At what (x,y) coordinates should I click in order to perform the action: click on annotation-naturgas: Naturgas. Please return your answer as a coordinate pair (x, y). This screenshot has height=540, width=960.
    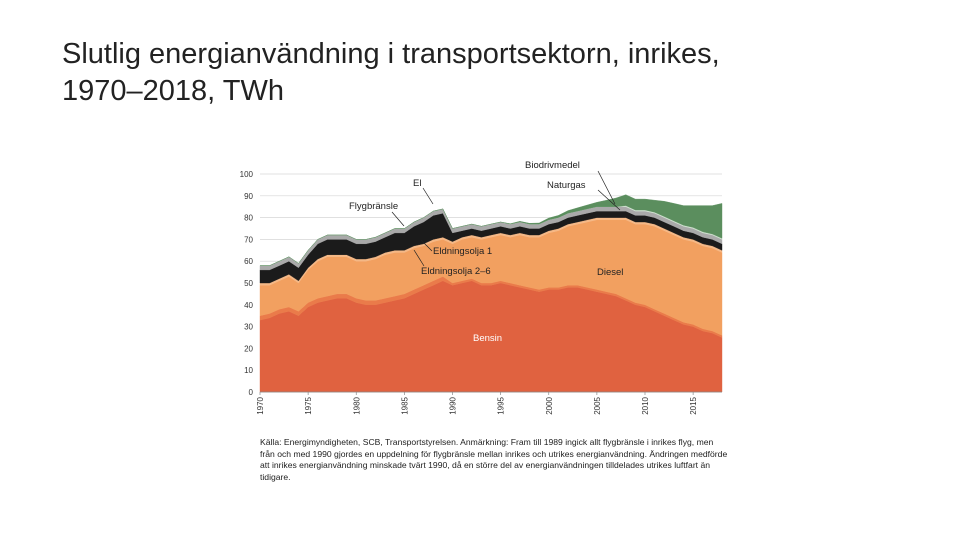
    Looking at the image, I should click on (566, 185).